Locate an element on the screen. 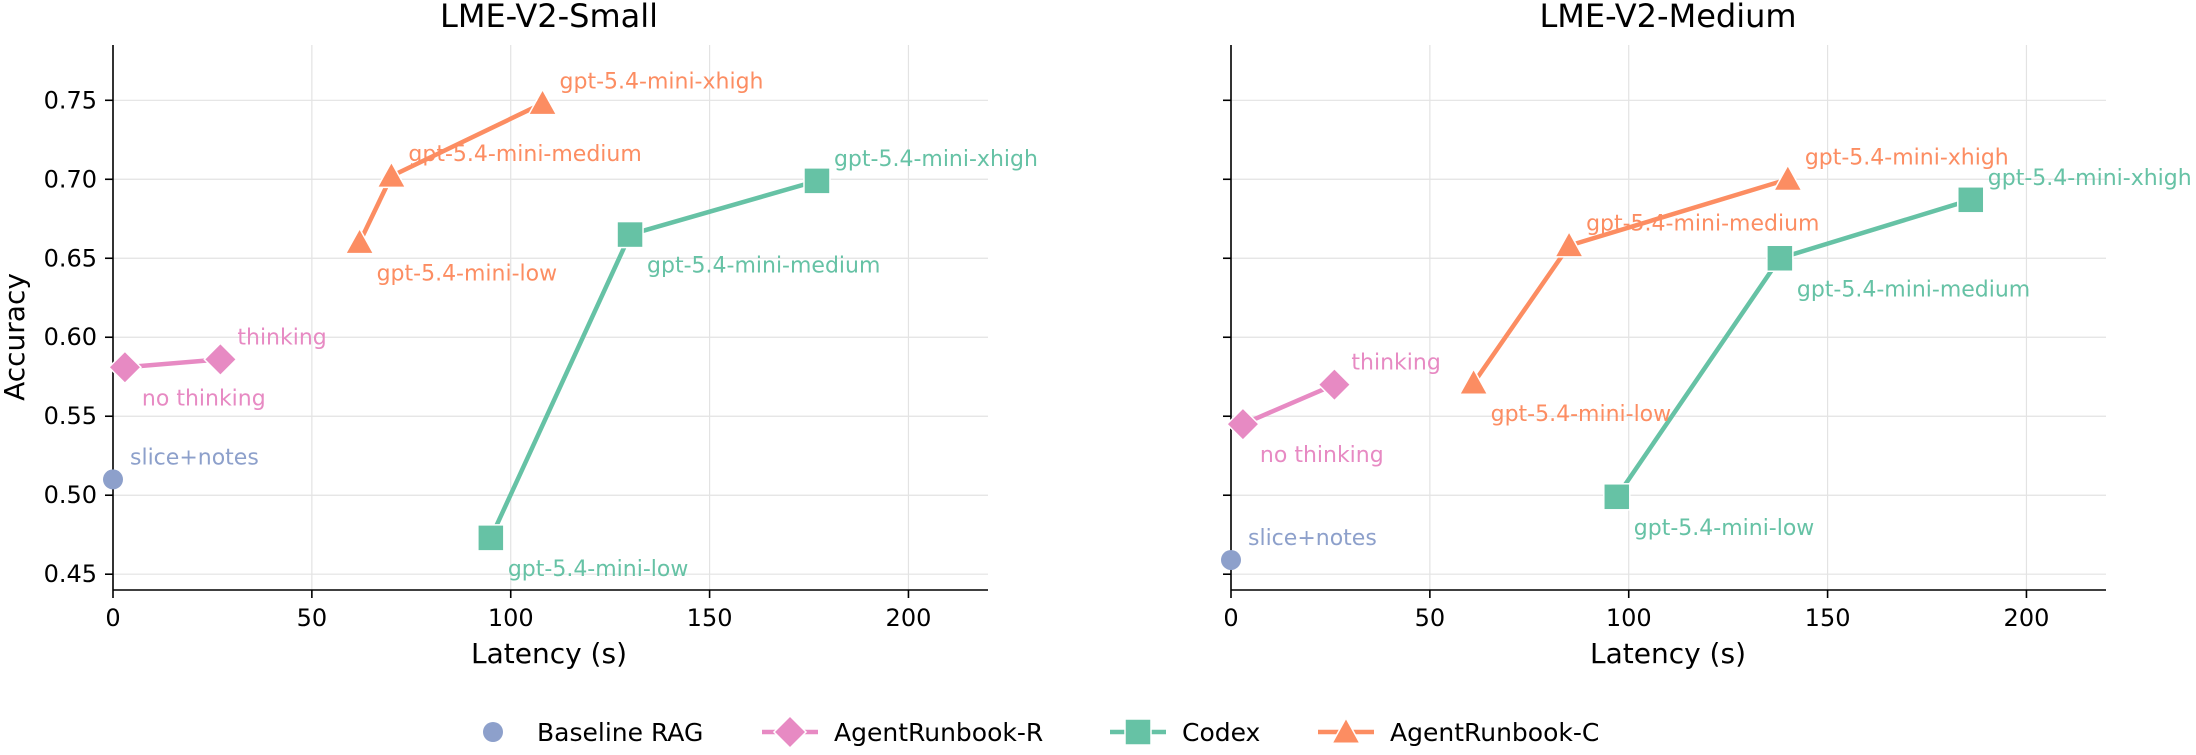 This screenshot has width=2196, height=755. legend-label: AgentRunbook-C is located at coordinates (1494, 732).